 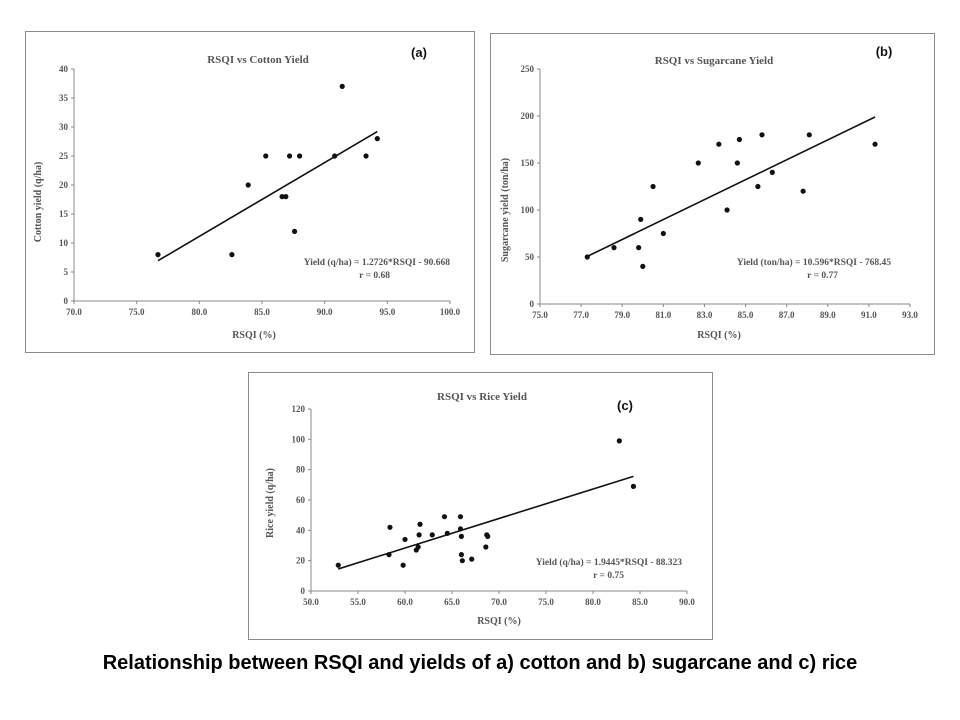 I want to click on regression-equation: Yield (q/ha) = 1.2726*RSQI - 90.668, so click(x=377, y=262).